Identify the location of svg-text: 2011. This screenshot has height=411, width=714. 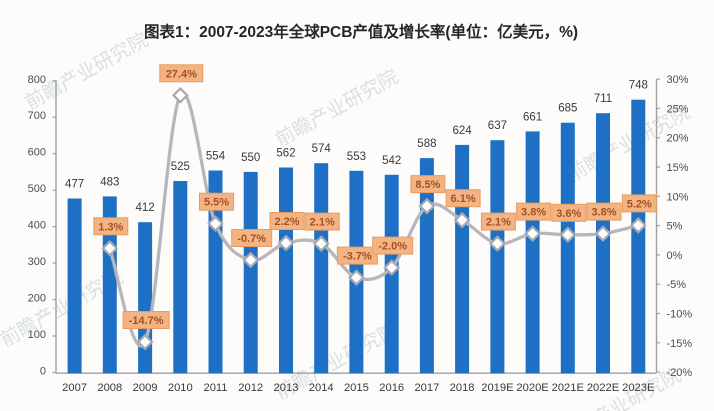
(215, 388).